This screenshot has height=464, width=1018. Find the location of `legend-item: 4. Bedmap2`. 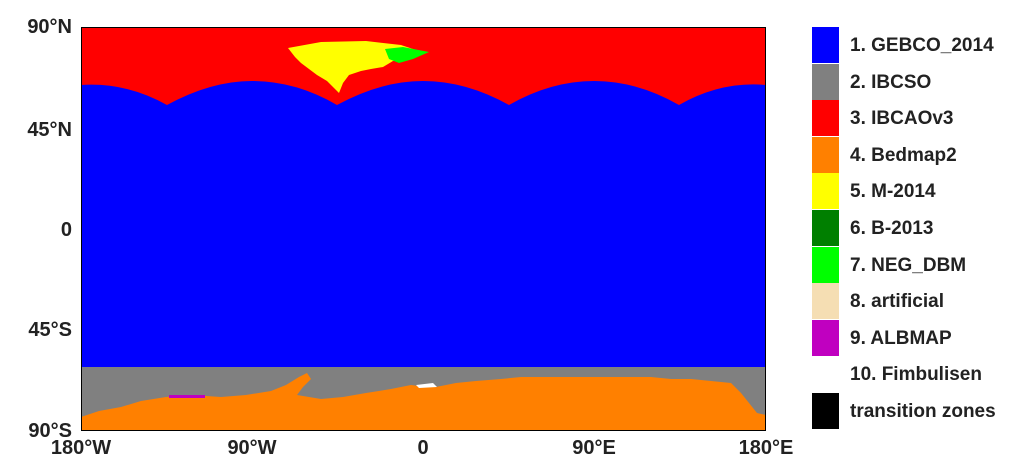

legend-item: 4. Bedmap2 is located at coordinates (915, 154).